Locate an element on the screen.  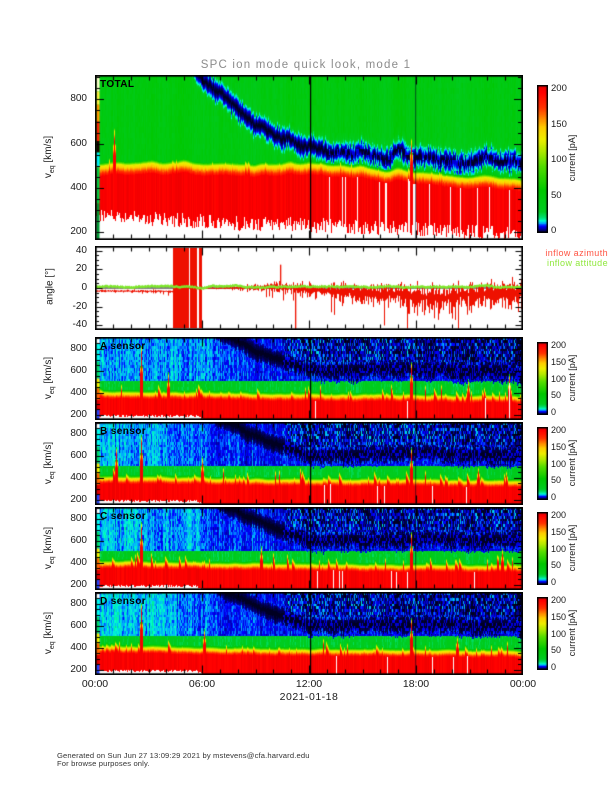
sensor-c-spectrogram-panel: C sensor is located at coordinates (309, 548).